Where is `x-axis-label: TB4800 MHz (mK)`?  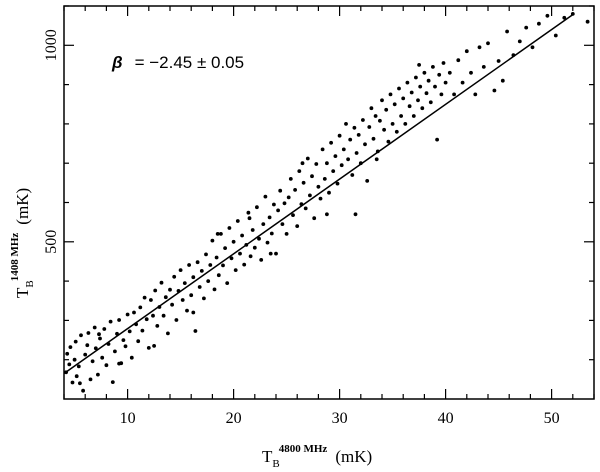
x-axis-label: TB4800 MHz (mK) is located at coordinates (317, 456).